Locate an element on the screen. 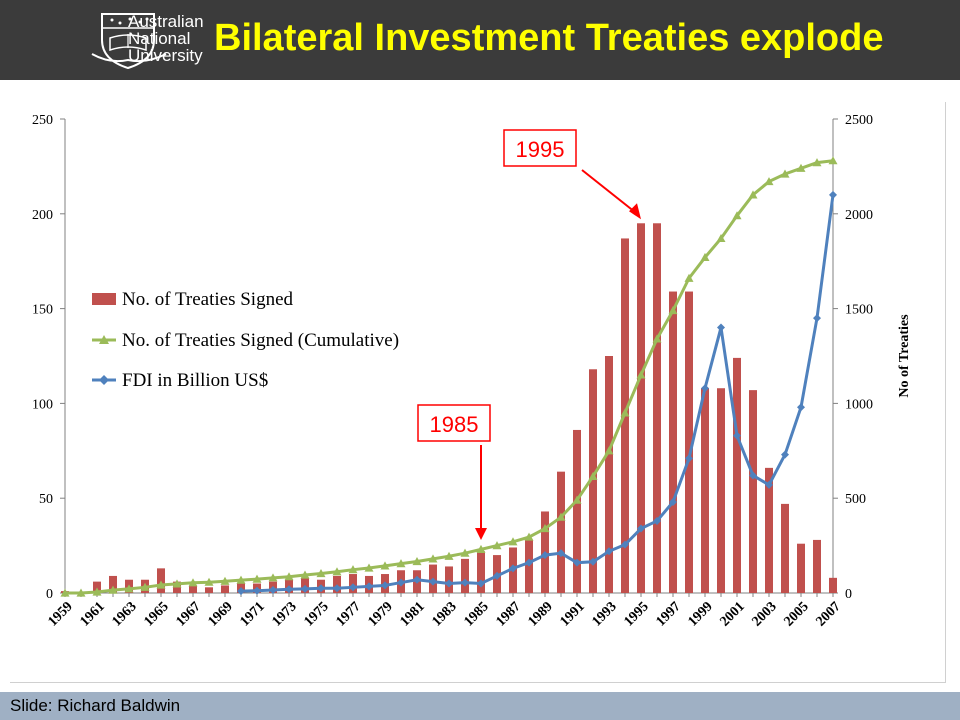 The image size is (960, 720). slide-credit: Slide: Richard Baldwin is located at coordinates (95, 705).